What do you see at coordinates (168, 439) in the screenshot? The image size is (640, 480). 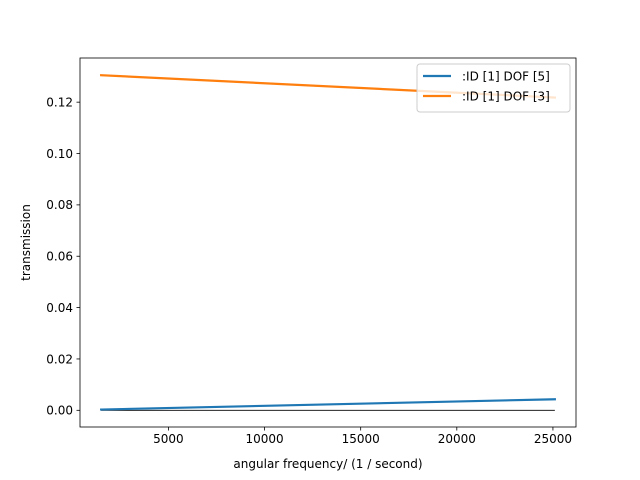 I see `x-tick-label: 5000` at bounding box center [168, 439].